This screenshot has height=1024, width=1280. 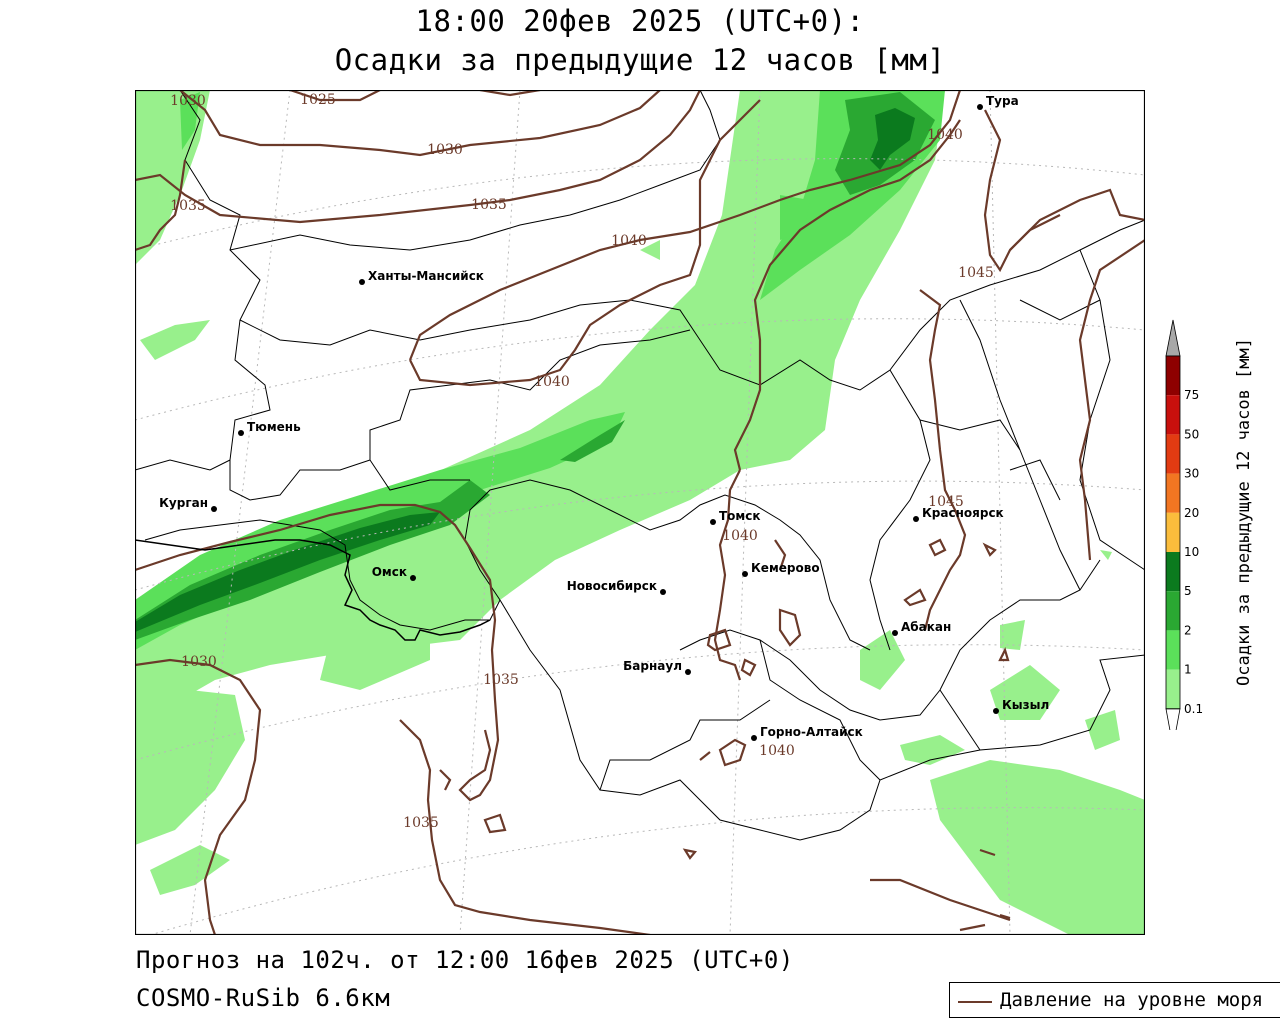 What do you see at coordinates (426, 276) in the screenshot?
I see `city-label: Ханты-Мансийск` at bounding box center [426, 276].